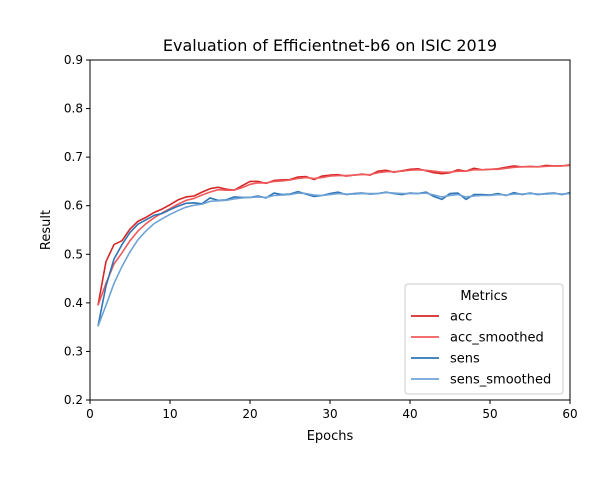 This screenshot has width=600, height=500. I want to click on legend-title: Metrics, so click(483, 296).